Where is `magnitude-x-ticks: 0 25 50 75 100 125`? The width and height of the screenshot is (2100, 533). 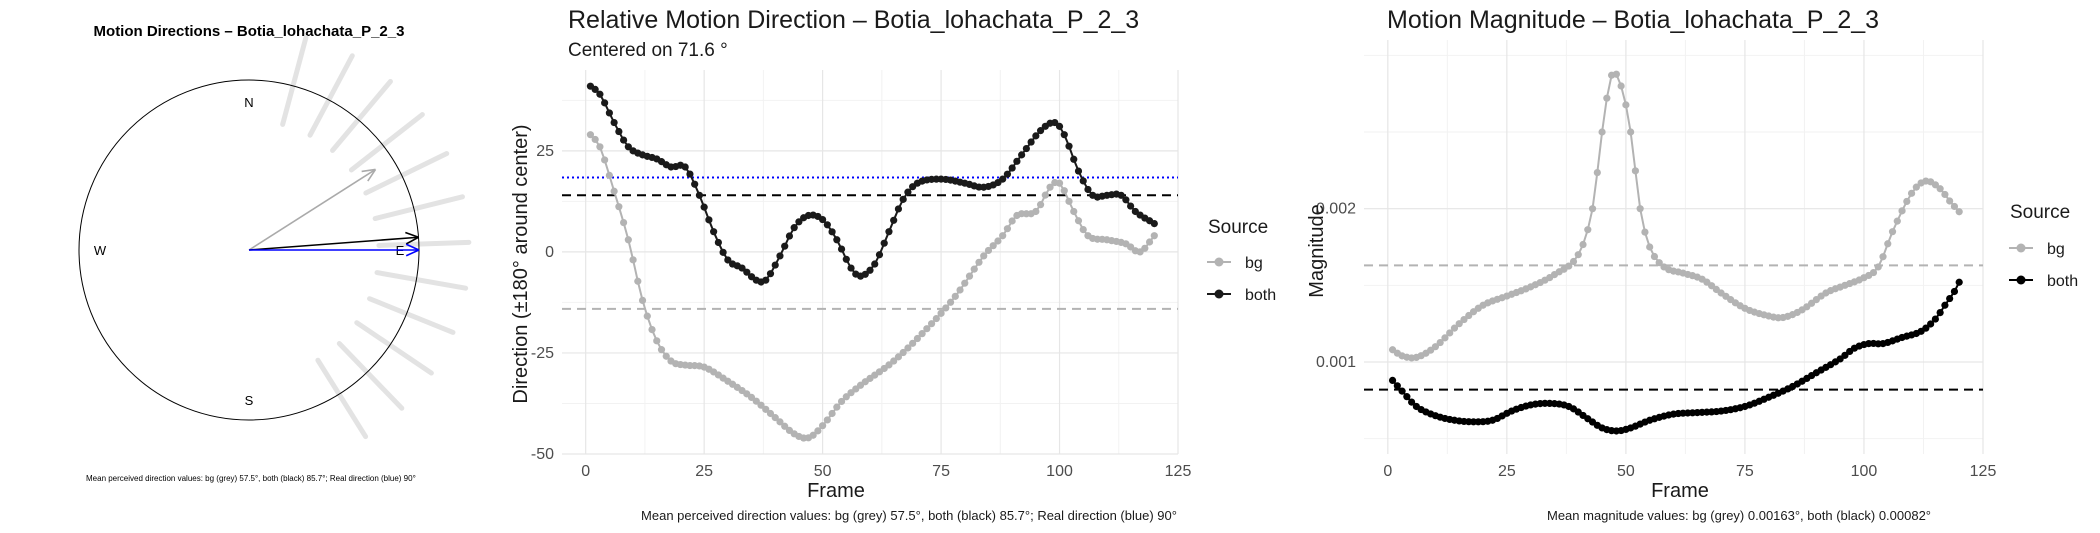
magnitude-x-ticks: 0 25 50 75 100 125 is located at coordinates (1689, 471).